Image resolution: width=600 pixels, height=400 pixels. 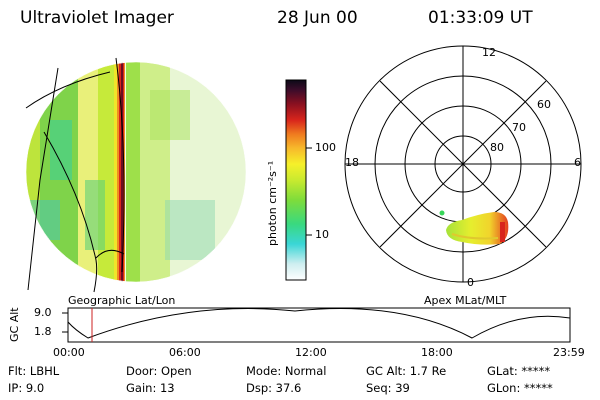 I want to click on caption-geographic: Geographic Lat/Lon, so click(x=122, y=300).